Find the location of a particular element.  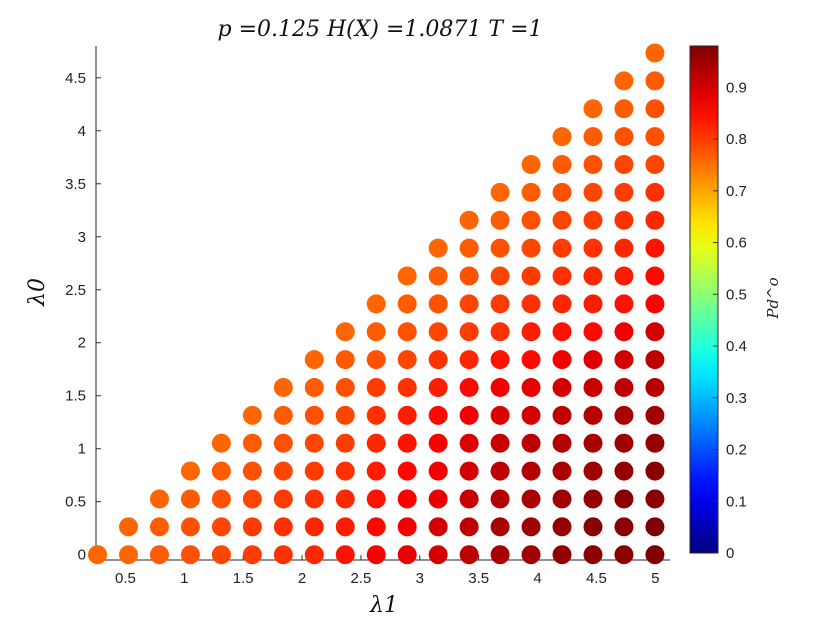

y-tick-label: 2.5 is located at coordinates (75, 290).